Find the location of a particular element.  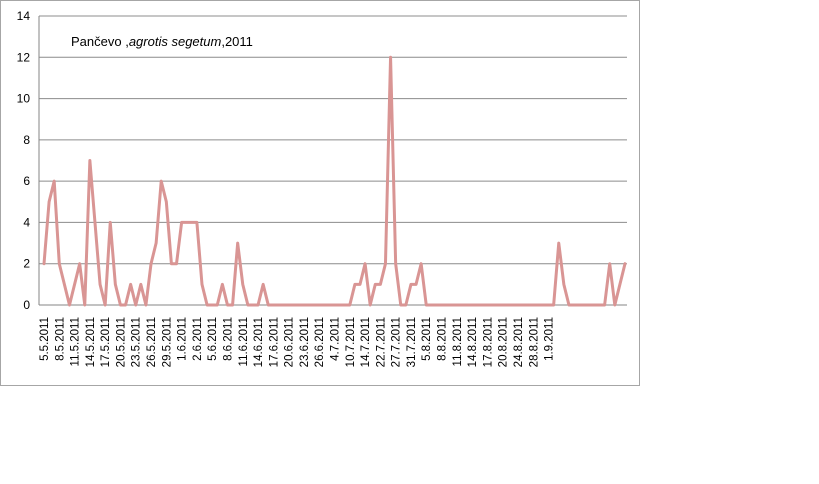

x-tick-label: 27.7.2011 is located at coordinates (397, 342).